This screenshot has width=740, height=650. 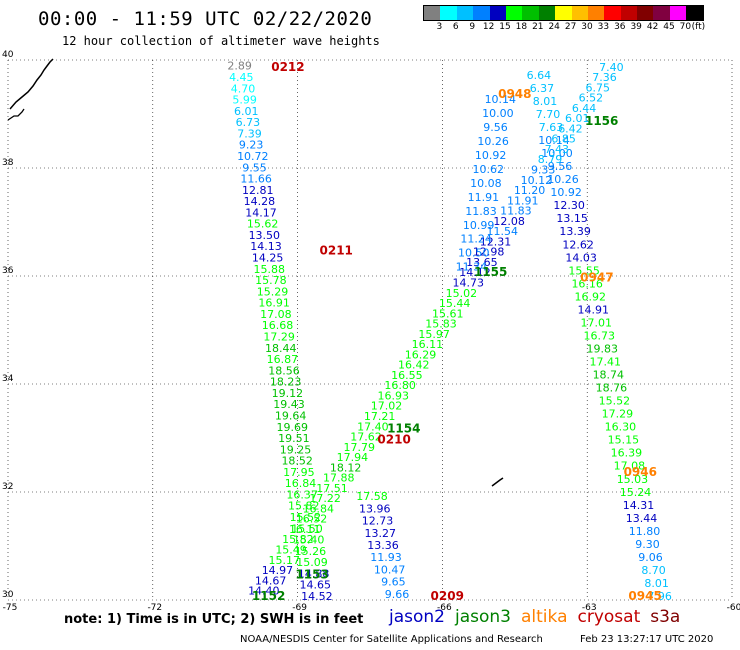 I want to click on wave-height-value: 16.68, so click(x=278, y=325).